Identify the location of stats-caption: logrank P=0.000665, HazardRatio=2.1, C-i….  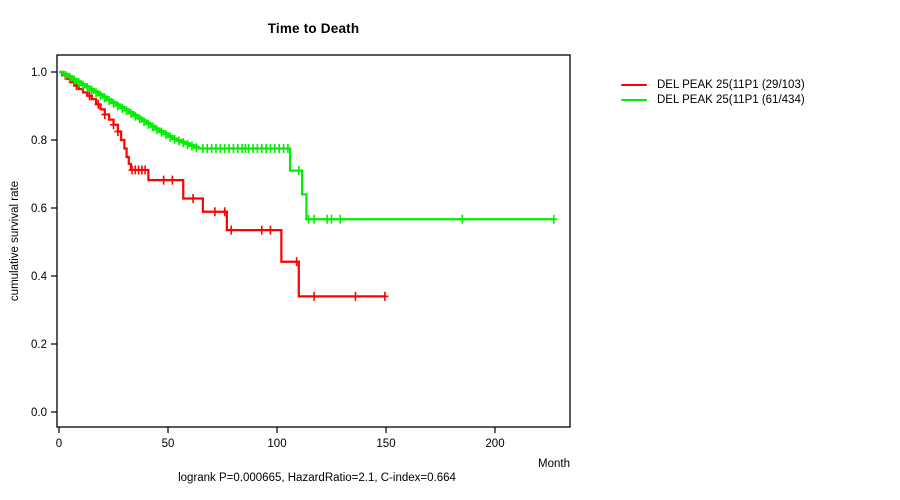
(317, 478).